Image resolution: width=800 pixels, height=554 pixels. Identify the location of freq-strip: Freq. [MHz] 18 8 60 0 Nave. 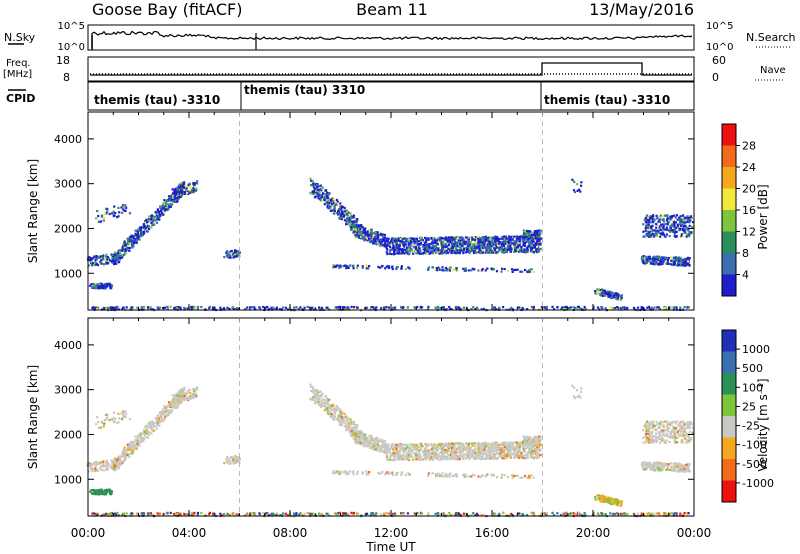
(394, 69).